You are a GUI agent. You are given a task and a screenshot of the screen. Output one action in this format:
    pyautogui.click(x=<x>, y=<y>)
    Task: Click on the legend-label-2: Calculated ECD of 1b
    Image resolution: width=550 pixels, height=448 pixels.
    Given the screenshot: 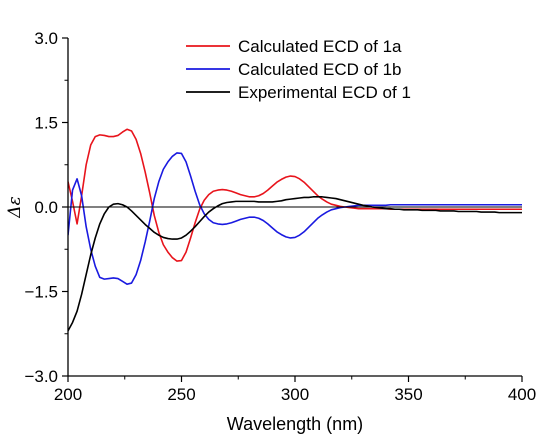 What is the action you would take?
    pyautogui.click(x=319, y=69)
    